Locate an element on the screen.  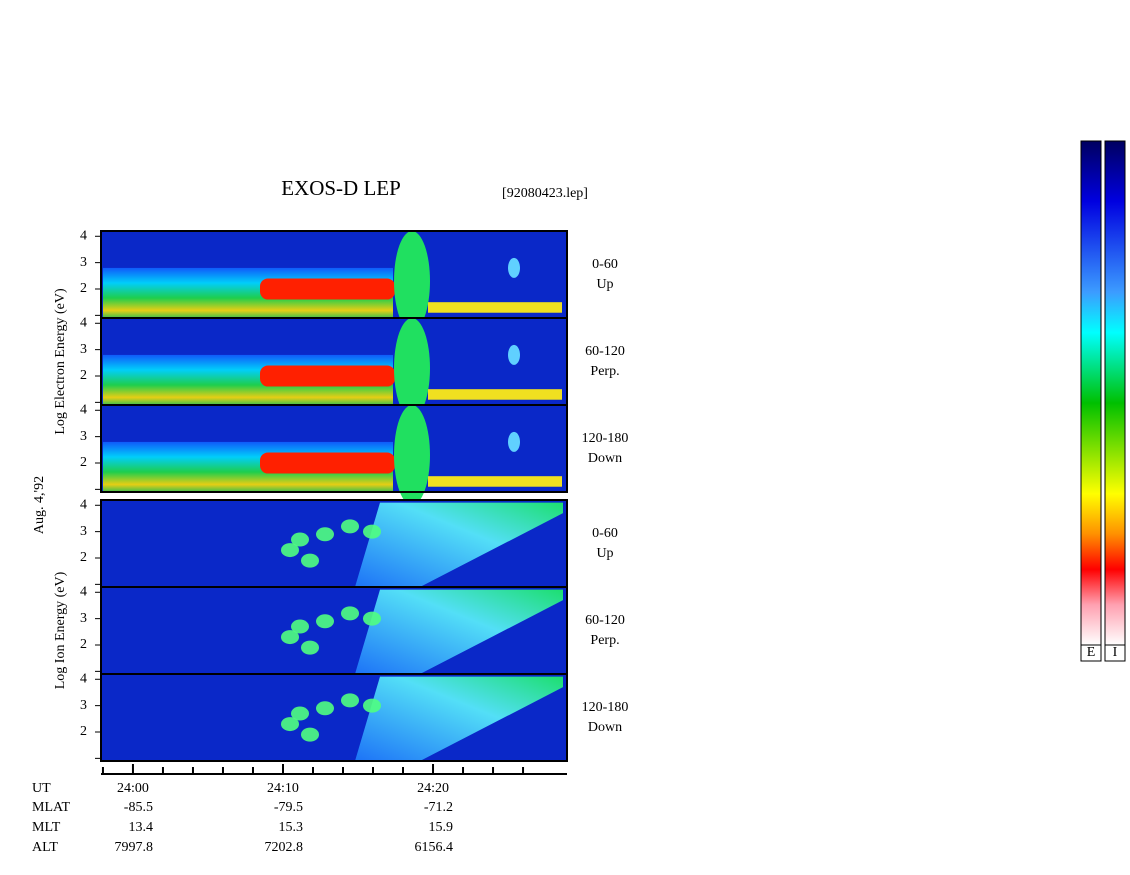
y-axis-label: Log Ion Energy (eV) is located at coordinates (60, 630).